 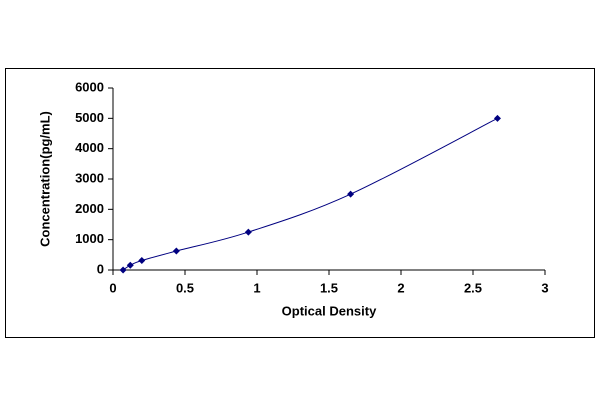 I want to click on x-tick-label: 1, so click(x=256, y=287).